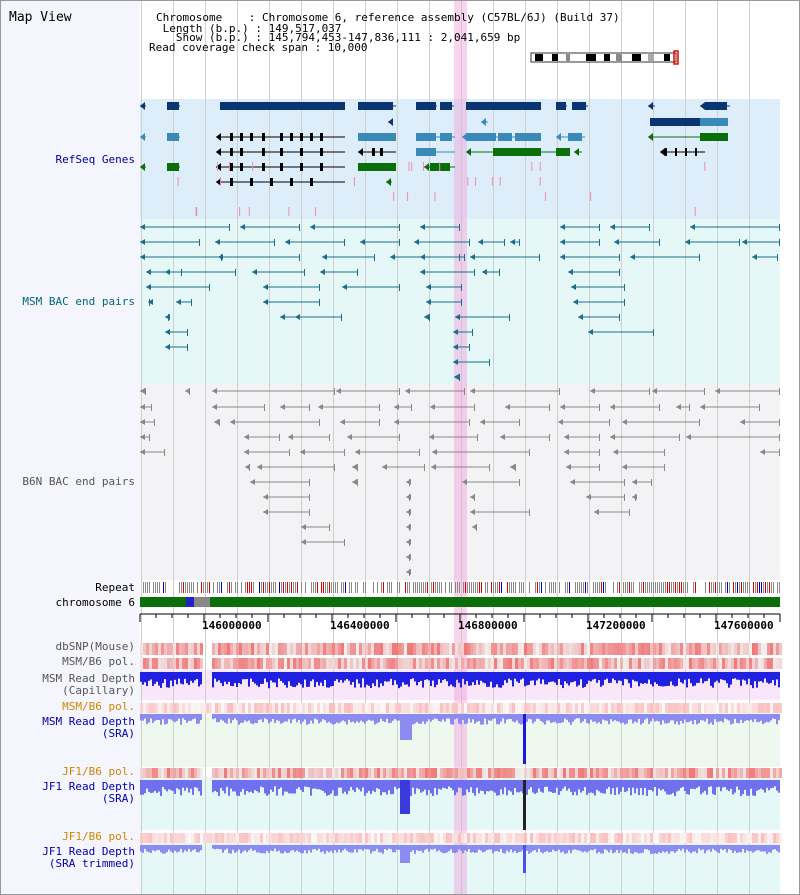 The image size is (800, 895). I want to click on jf1-pol-trim-label: JF1/B6 pol., so click(98, 836).